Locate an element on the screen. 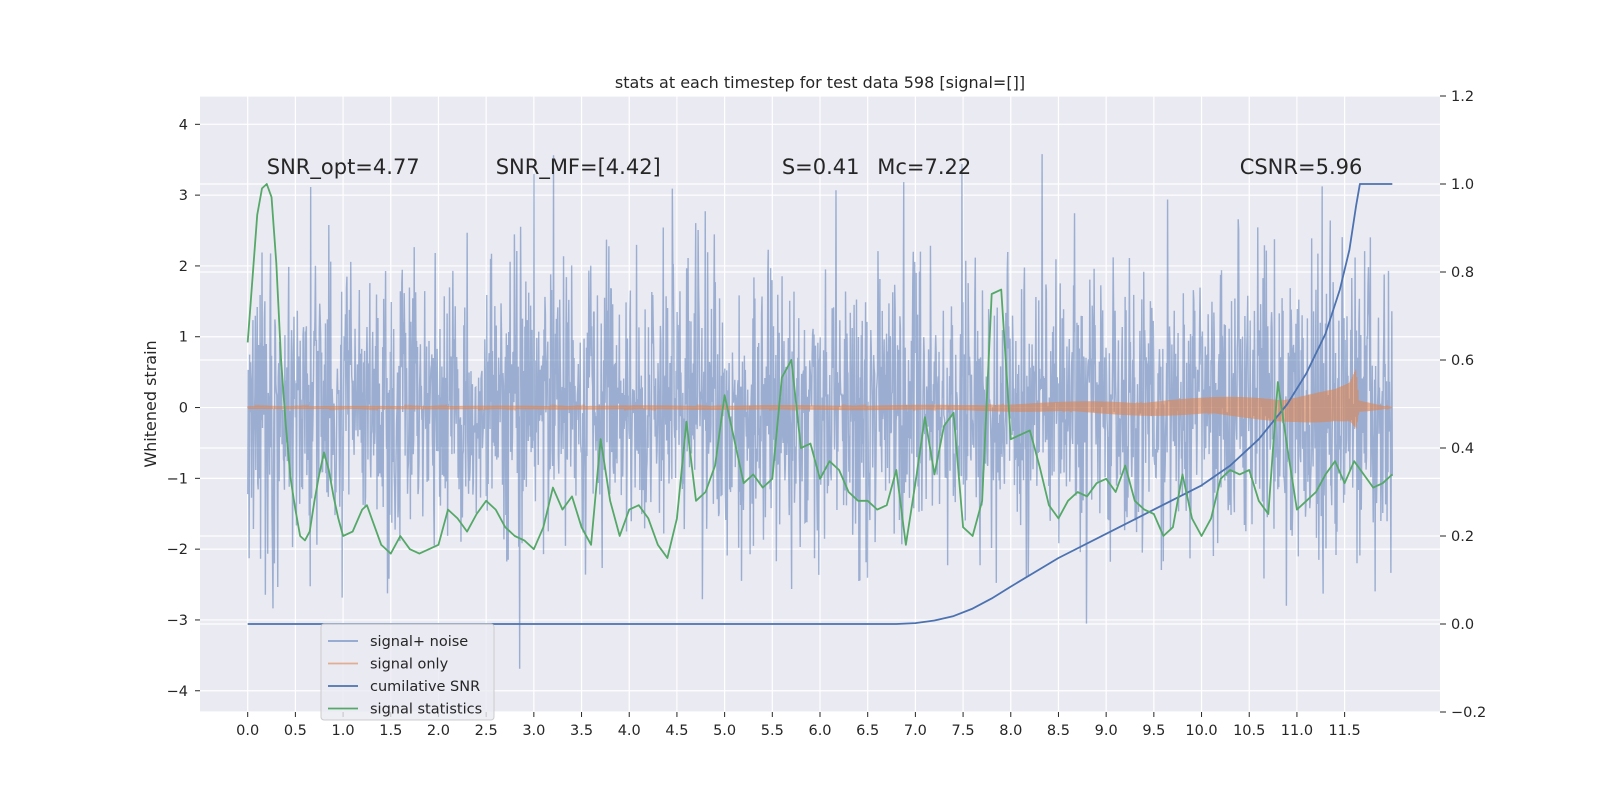  y-tick-label: −4 is located at coordinates (177, 692).